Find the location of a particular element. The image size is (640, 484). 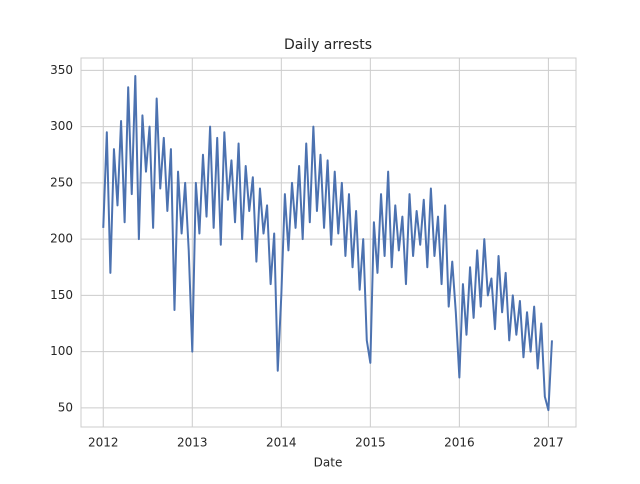

y-tick-label: 350 is located at coordinates (61, 70).